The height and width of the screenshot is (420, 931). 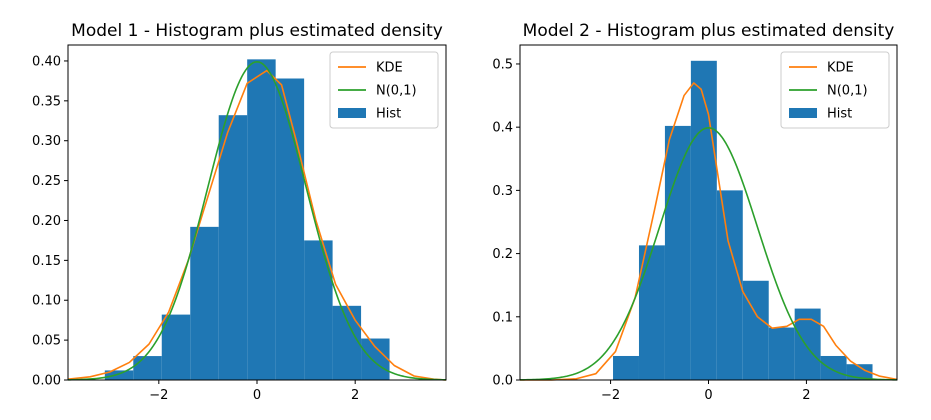 I want to click on y-tick-label: 0.25, so click(x=46, y=181).